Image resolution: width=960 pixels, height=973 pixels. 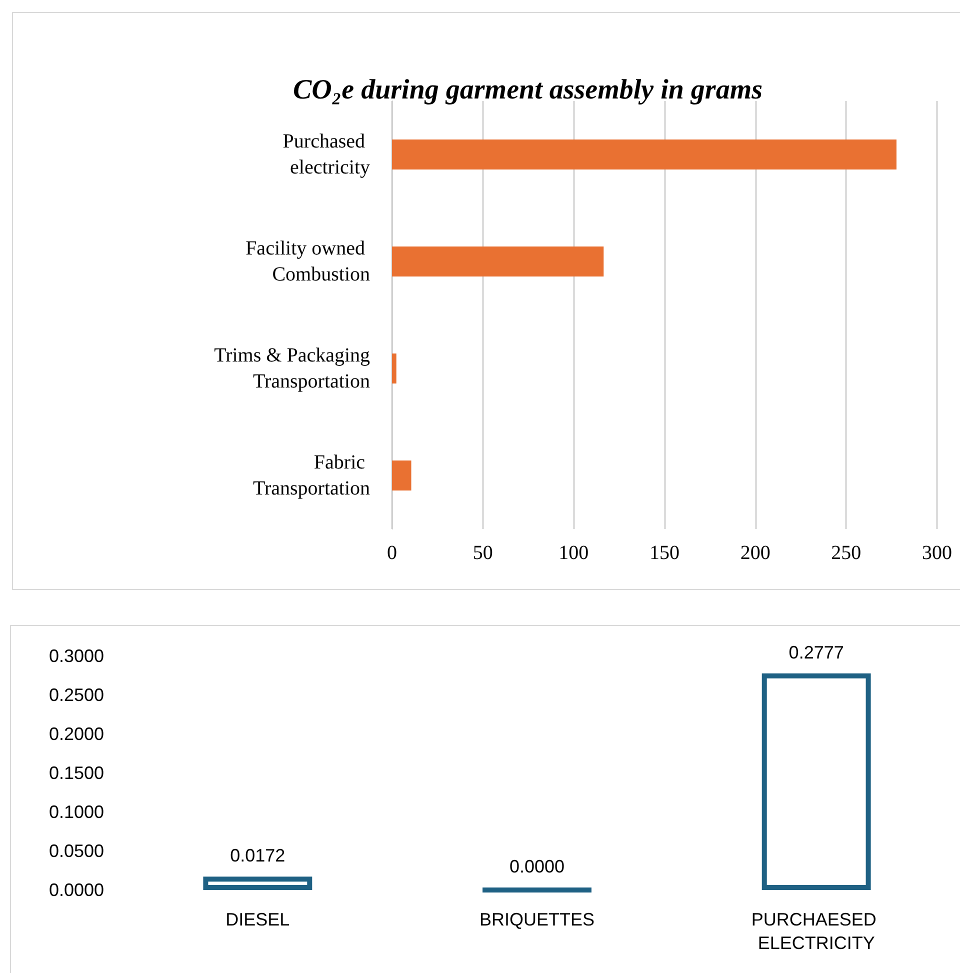 What do you see at coordinates (76, 695) in the screenshot?
I see `y-tick-label: 0.2500` at bounding box center [76, 695].